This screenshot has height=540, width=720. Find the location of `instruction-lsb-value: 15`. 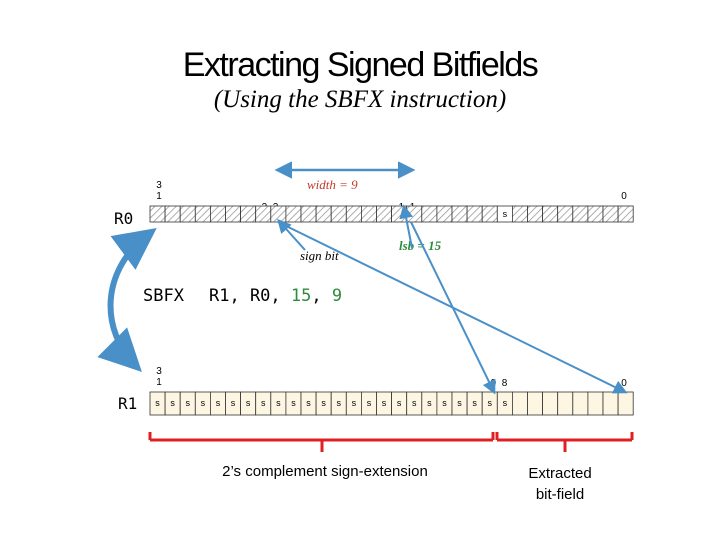

instruction-lsb-value: 15 is located at coordinates (301, 296).